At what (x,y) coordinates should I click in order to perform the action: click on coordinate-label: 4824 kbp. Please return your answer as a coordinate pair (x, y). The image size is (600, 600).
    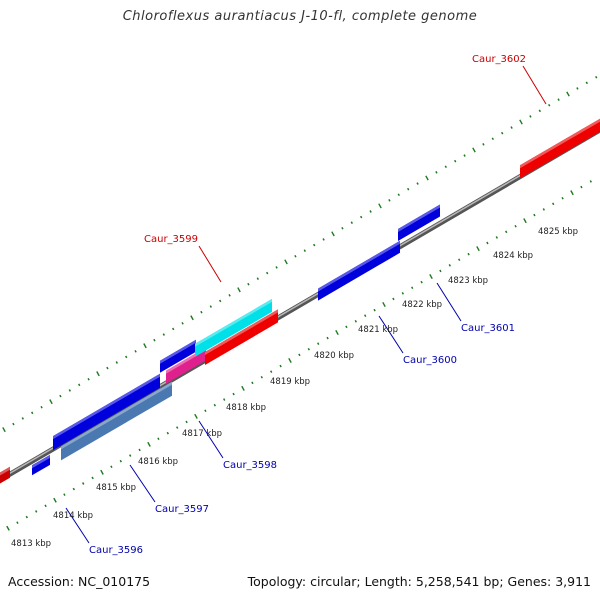
    Looking at the image, I should click on (513, 256).